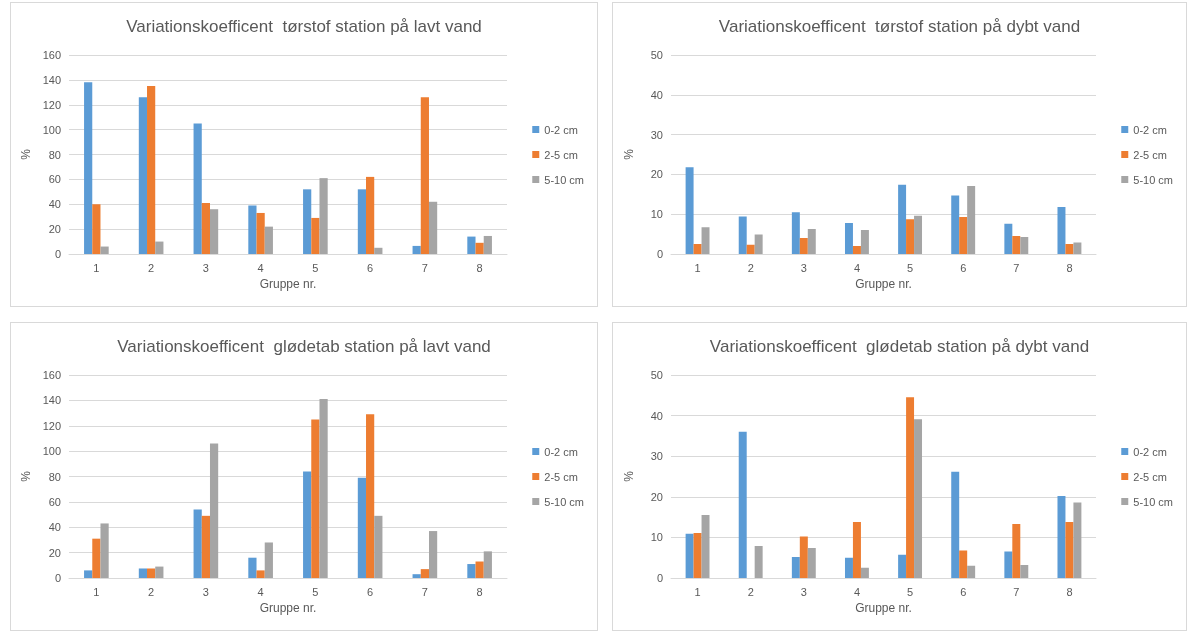 The image size is (1187, 631). I want to click on y-tick-label: 100, so click(51, 129).